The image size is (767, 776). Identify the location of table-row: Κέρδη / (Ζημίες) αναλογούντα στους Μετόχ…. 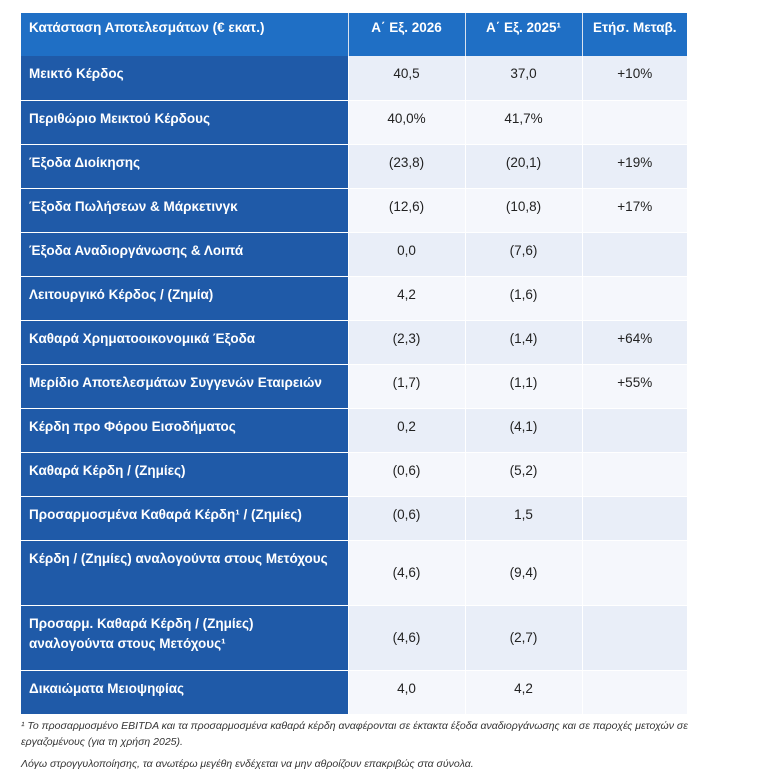
(354, 573).